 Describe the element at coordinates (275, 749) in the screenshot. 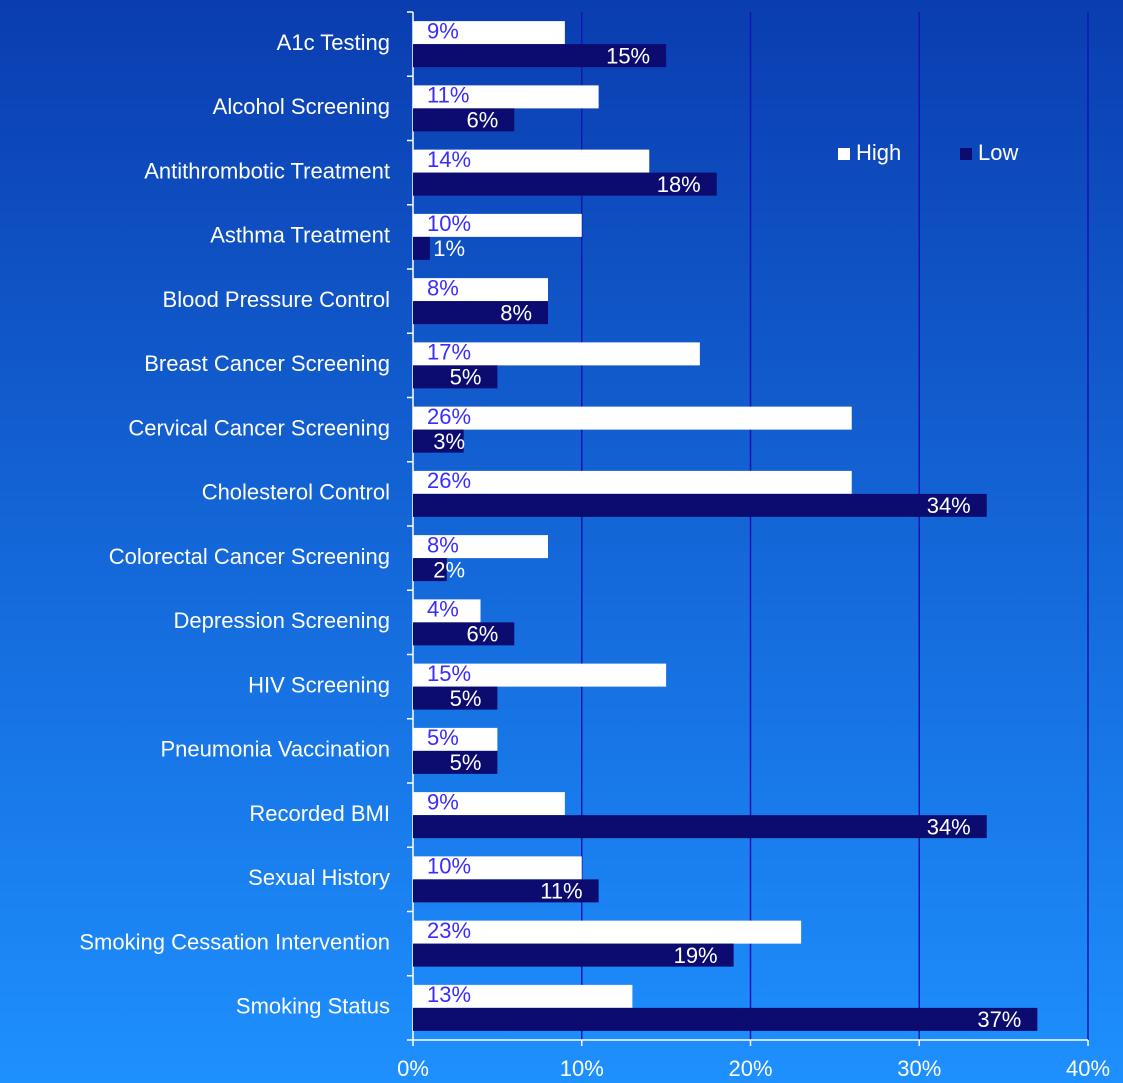

I see `category-label: Pneumonia Vaccination` at that location.